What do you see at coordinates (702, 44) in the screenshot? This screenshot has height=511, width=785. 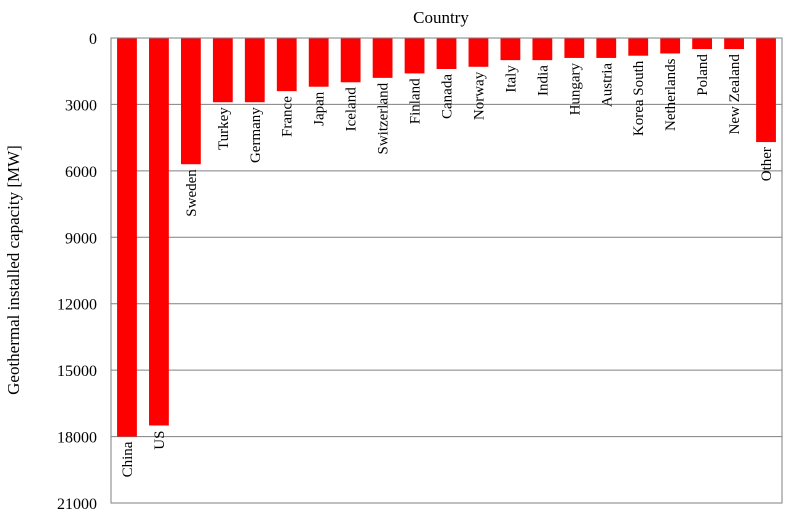 I see `bar-poland` at bounding box center [702, 44].